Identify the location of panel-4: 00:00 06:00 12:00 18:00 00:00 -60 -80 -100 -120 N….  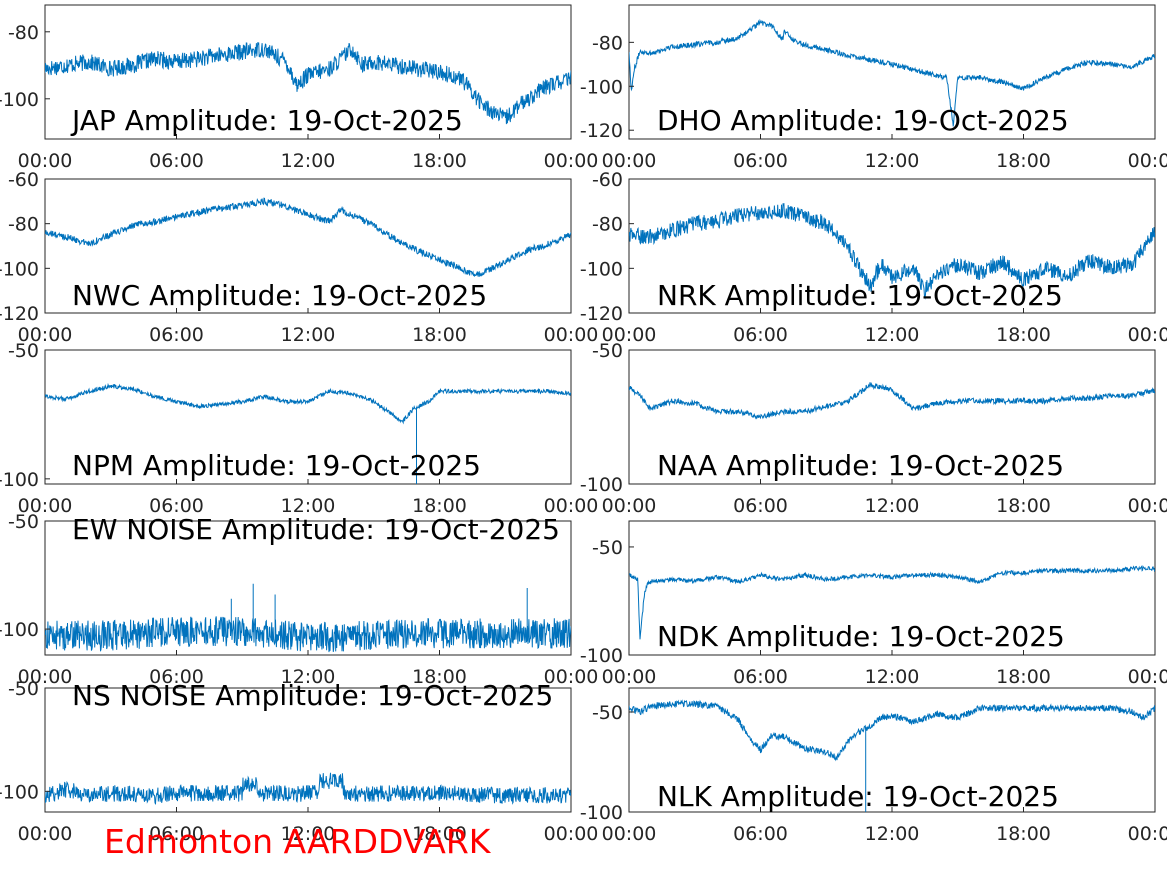
(873, 257).